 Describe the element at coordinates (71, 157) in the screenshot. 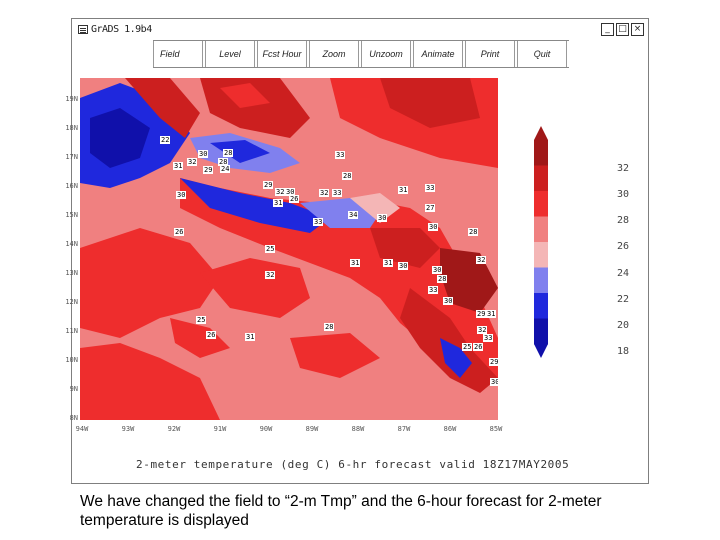

I see `lat-label: 17N` at that location.